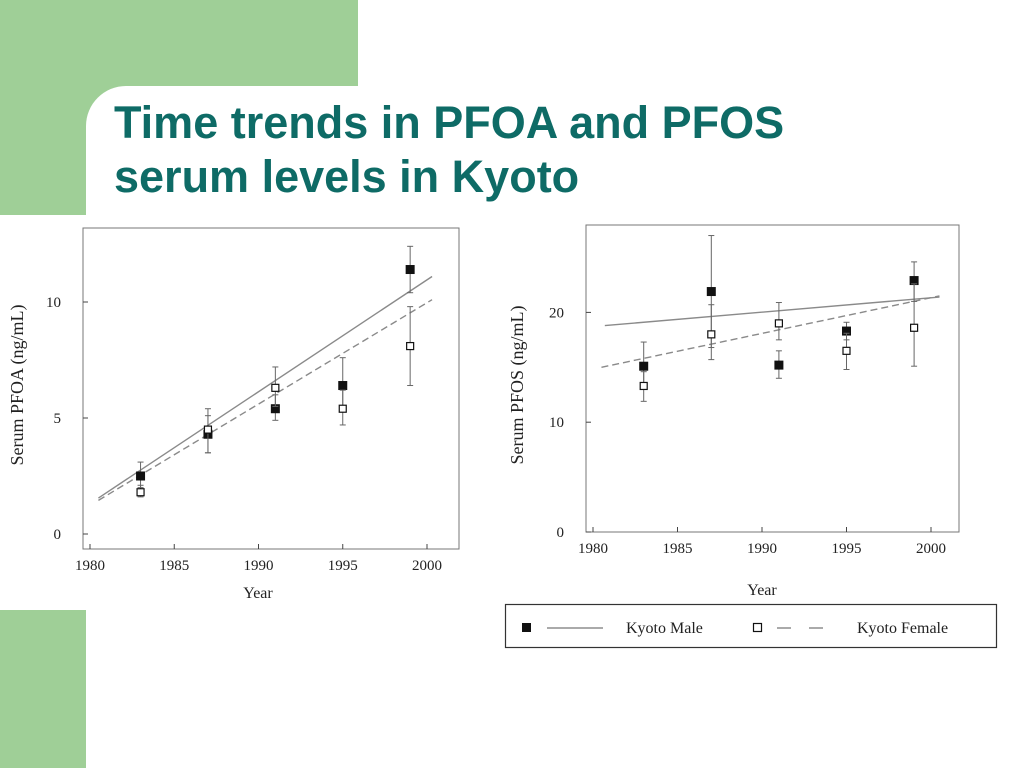 The image size is (1024, 768). Describe the element at coordinates (526, 627) in the screenshot. I see `legend-male-marker` at that location.